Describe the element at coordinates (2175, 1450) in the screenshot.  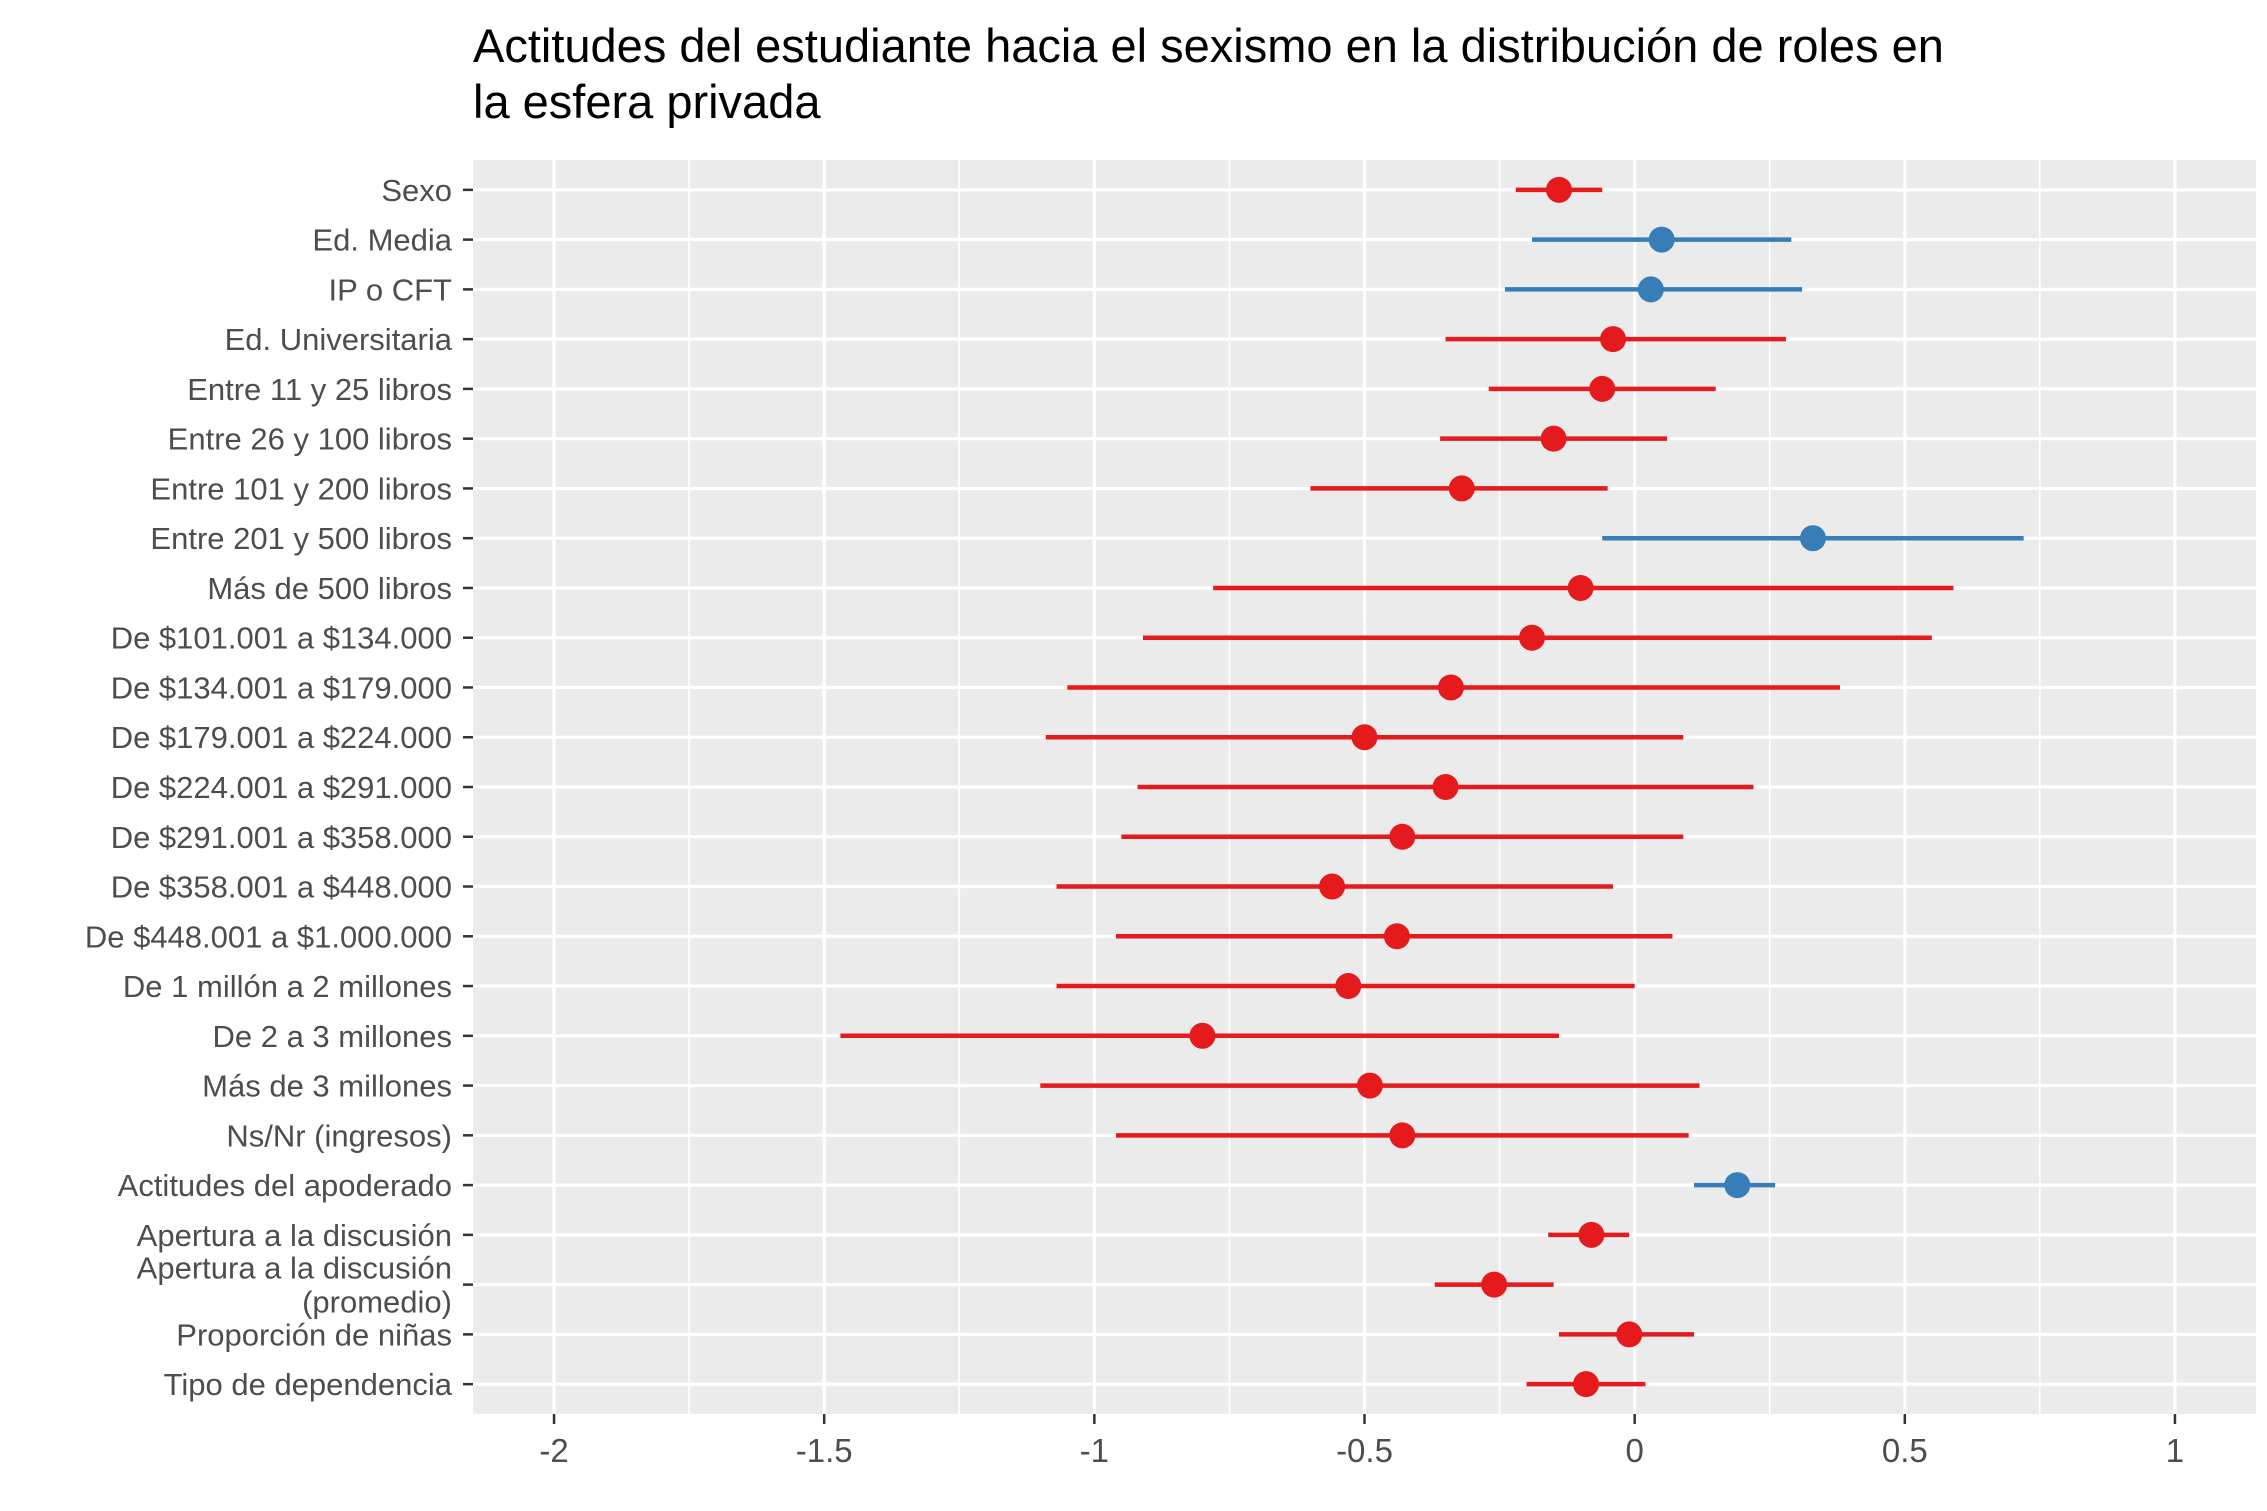
I see `x-tick-label: 1` at that location.